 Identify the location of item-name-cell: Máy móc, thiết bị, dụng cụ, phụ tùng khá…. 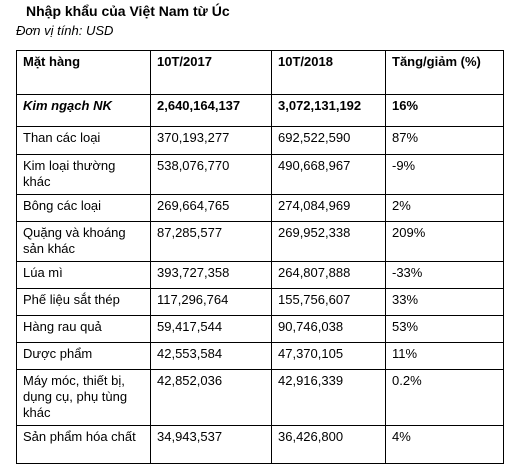
(83, 397).